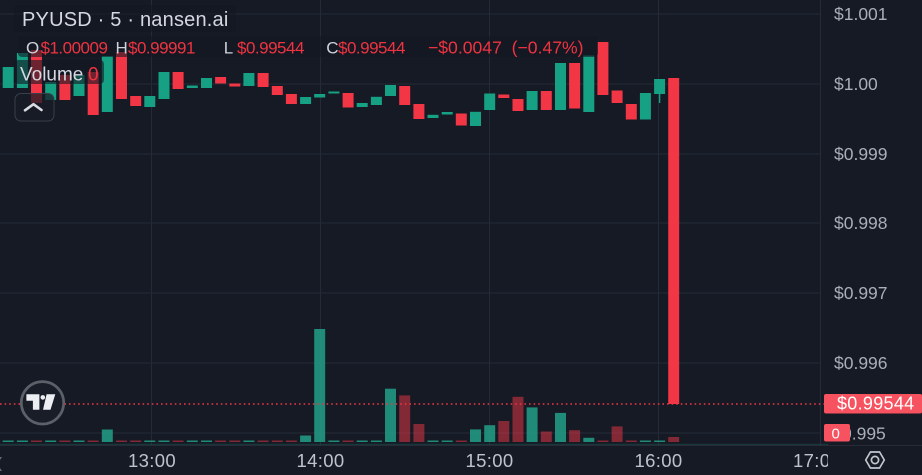 The height and width of the screenshot is (475, 922). What do you see at coordinates (228, 48) in the screenshot?
I see `svg-text: L` at bounding box center [228, 48].